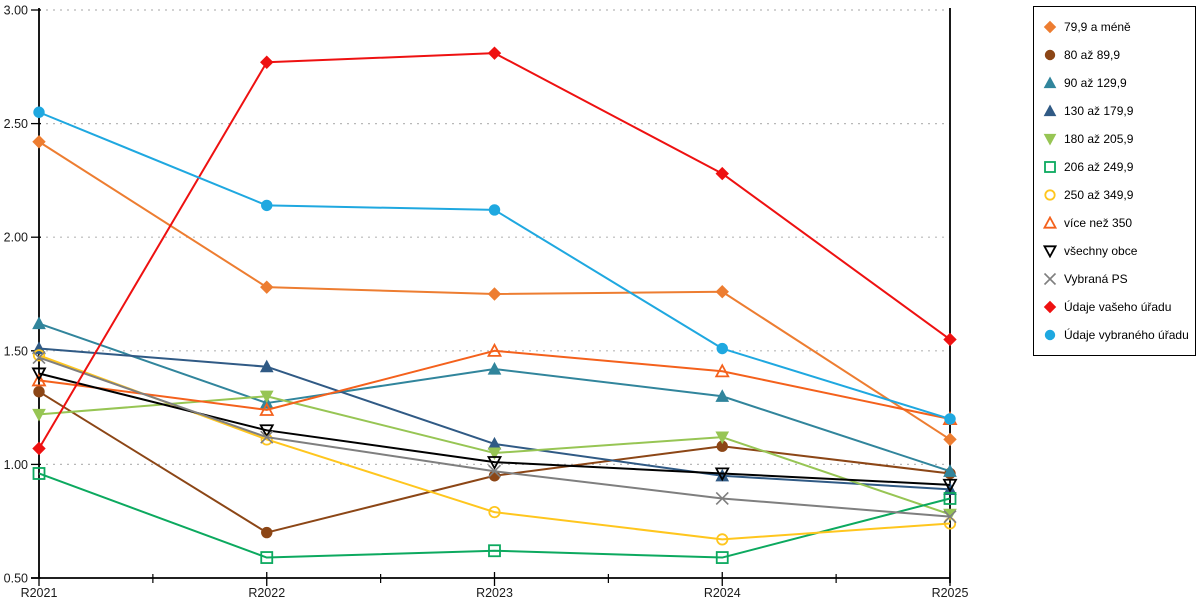 This screenshot has height=600, width=1200. I want to click on x-axis-label: R2021, so click(39, 593).